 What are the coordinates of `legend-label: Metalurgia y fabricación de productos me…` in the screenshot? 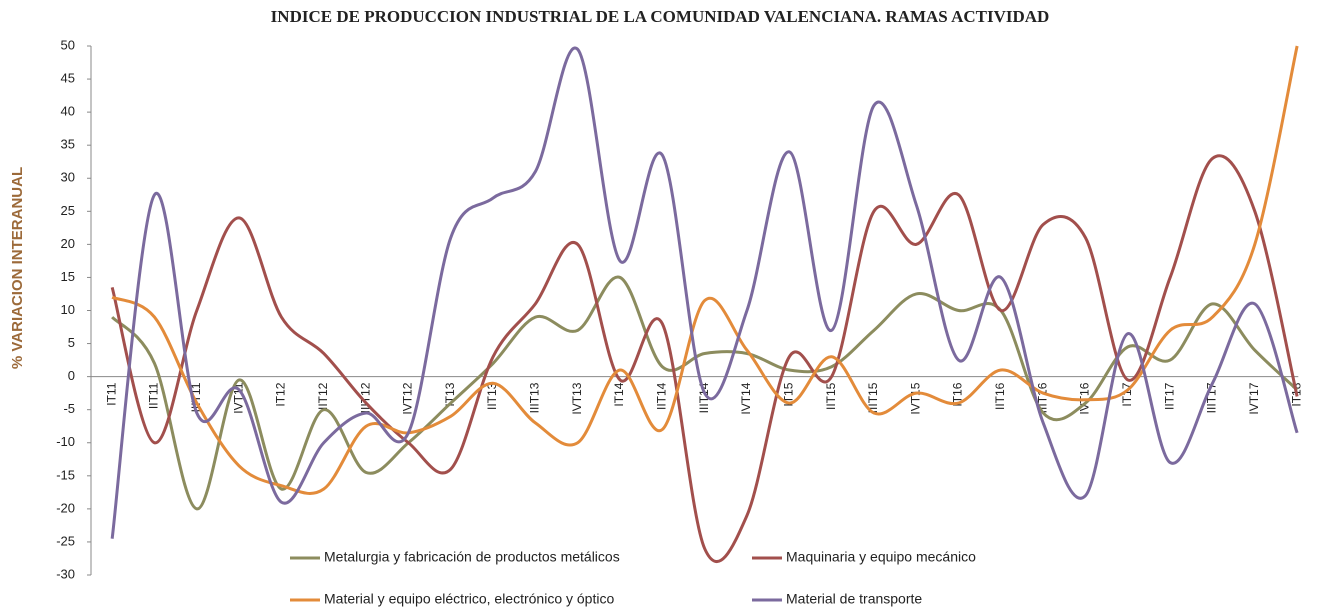 It's located at (472, 557).